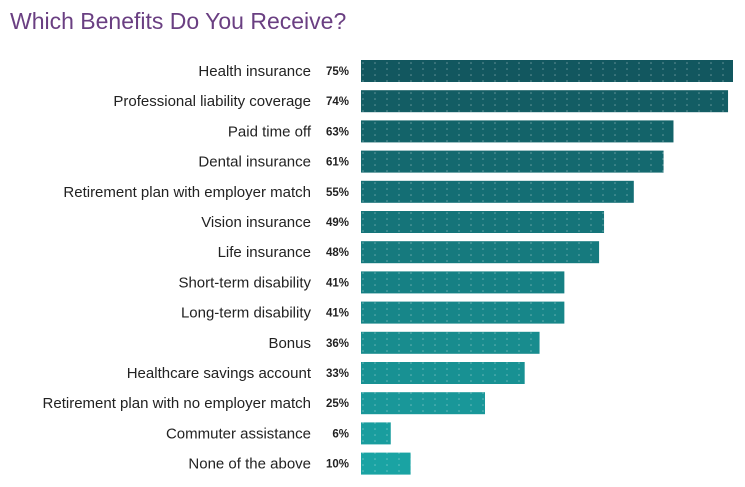  I want to click on bar-row: Life insurance 48%, so click(409, 252).